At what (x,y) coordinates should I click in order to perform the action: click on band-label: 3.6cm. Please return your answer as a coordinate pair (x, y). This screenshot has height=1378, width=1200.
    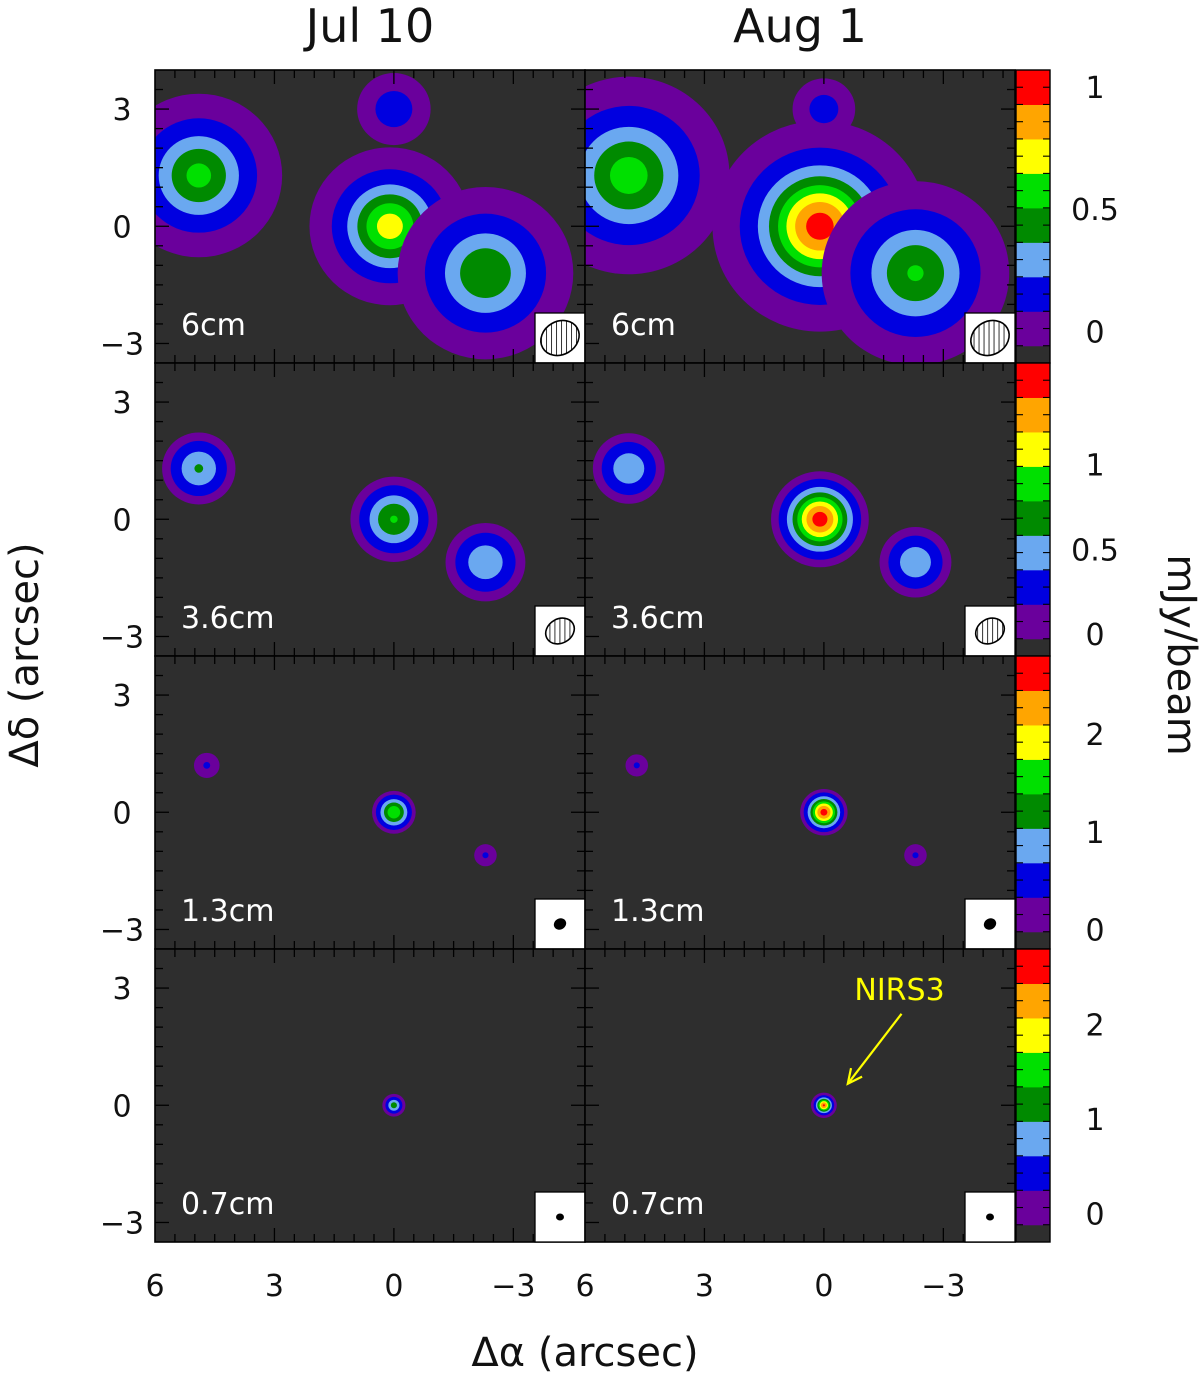
    Looking at the image, I should click on (227, 618).